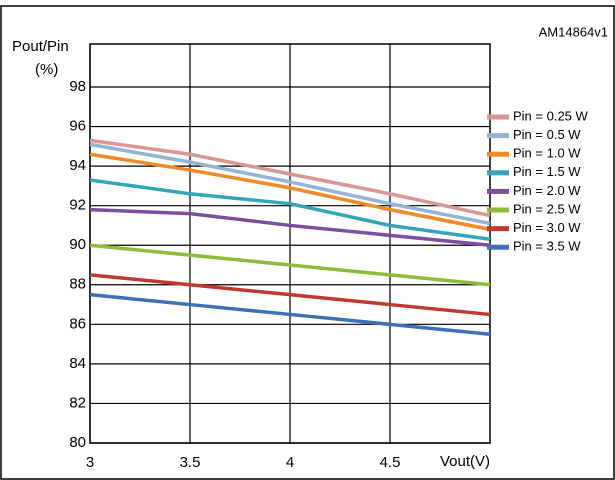 Image resolution: width=615 pixels, height=480 pixels. Describe the element at coordinates (465, 461) in the screenshot. I see `x-axis-label: Vout(V)` at that location.